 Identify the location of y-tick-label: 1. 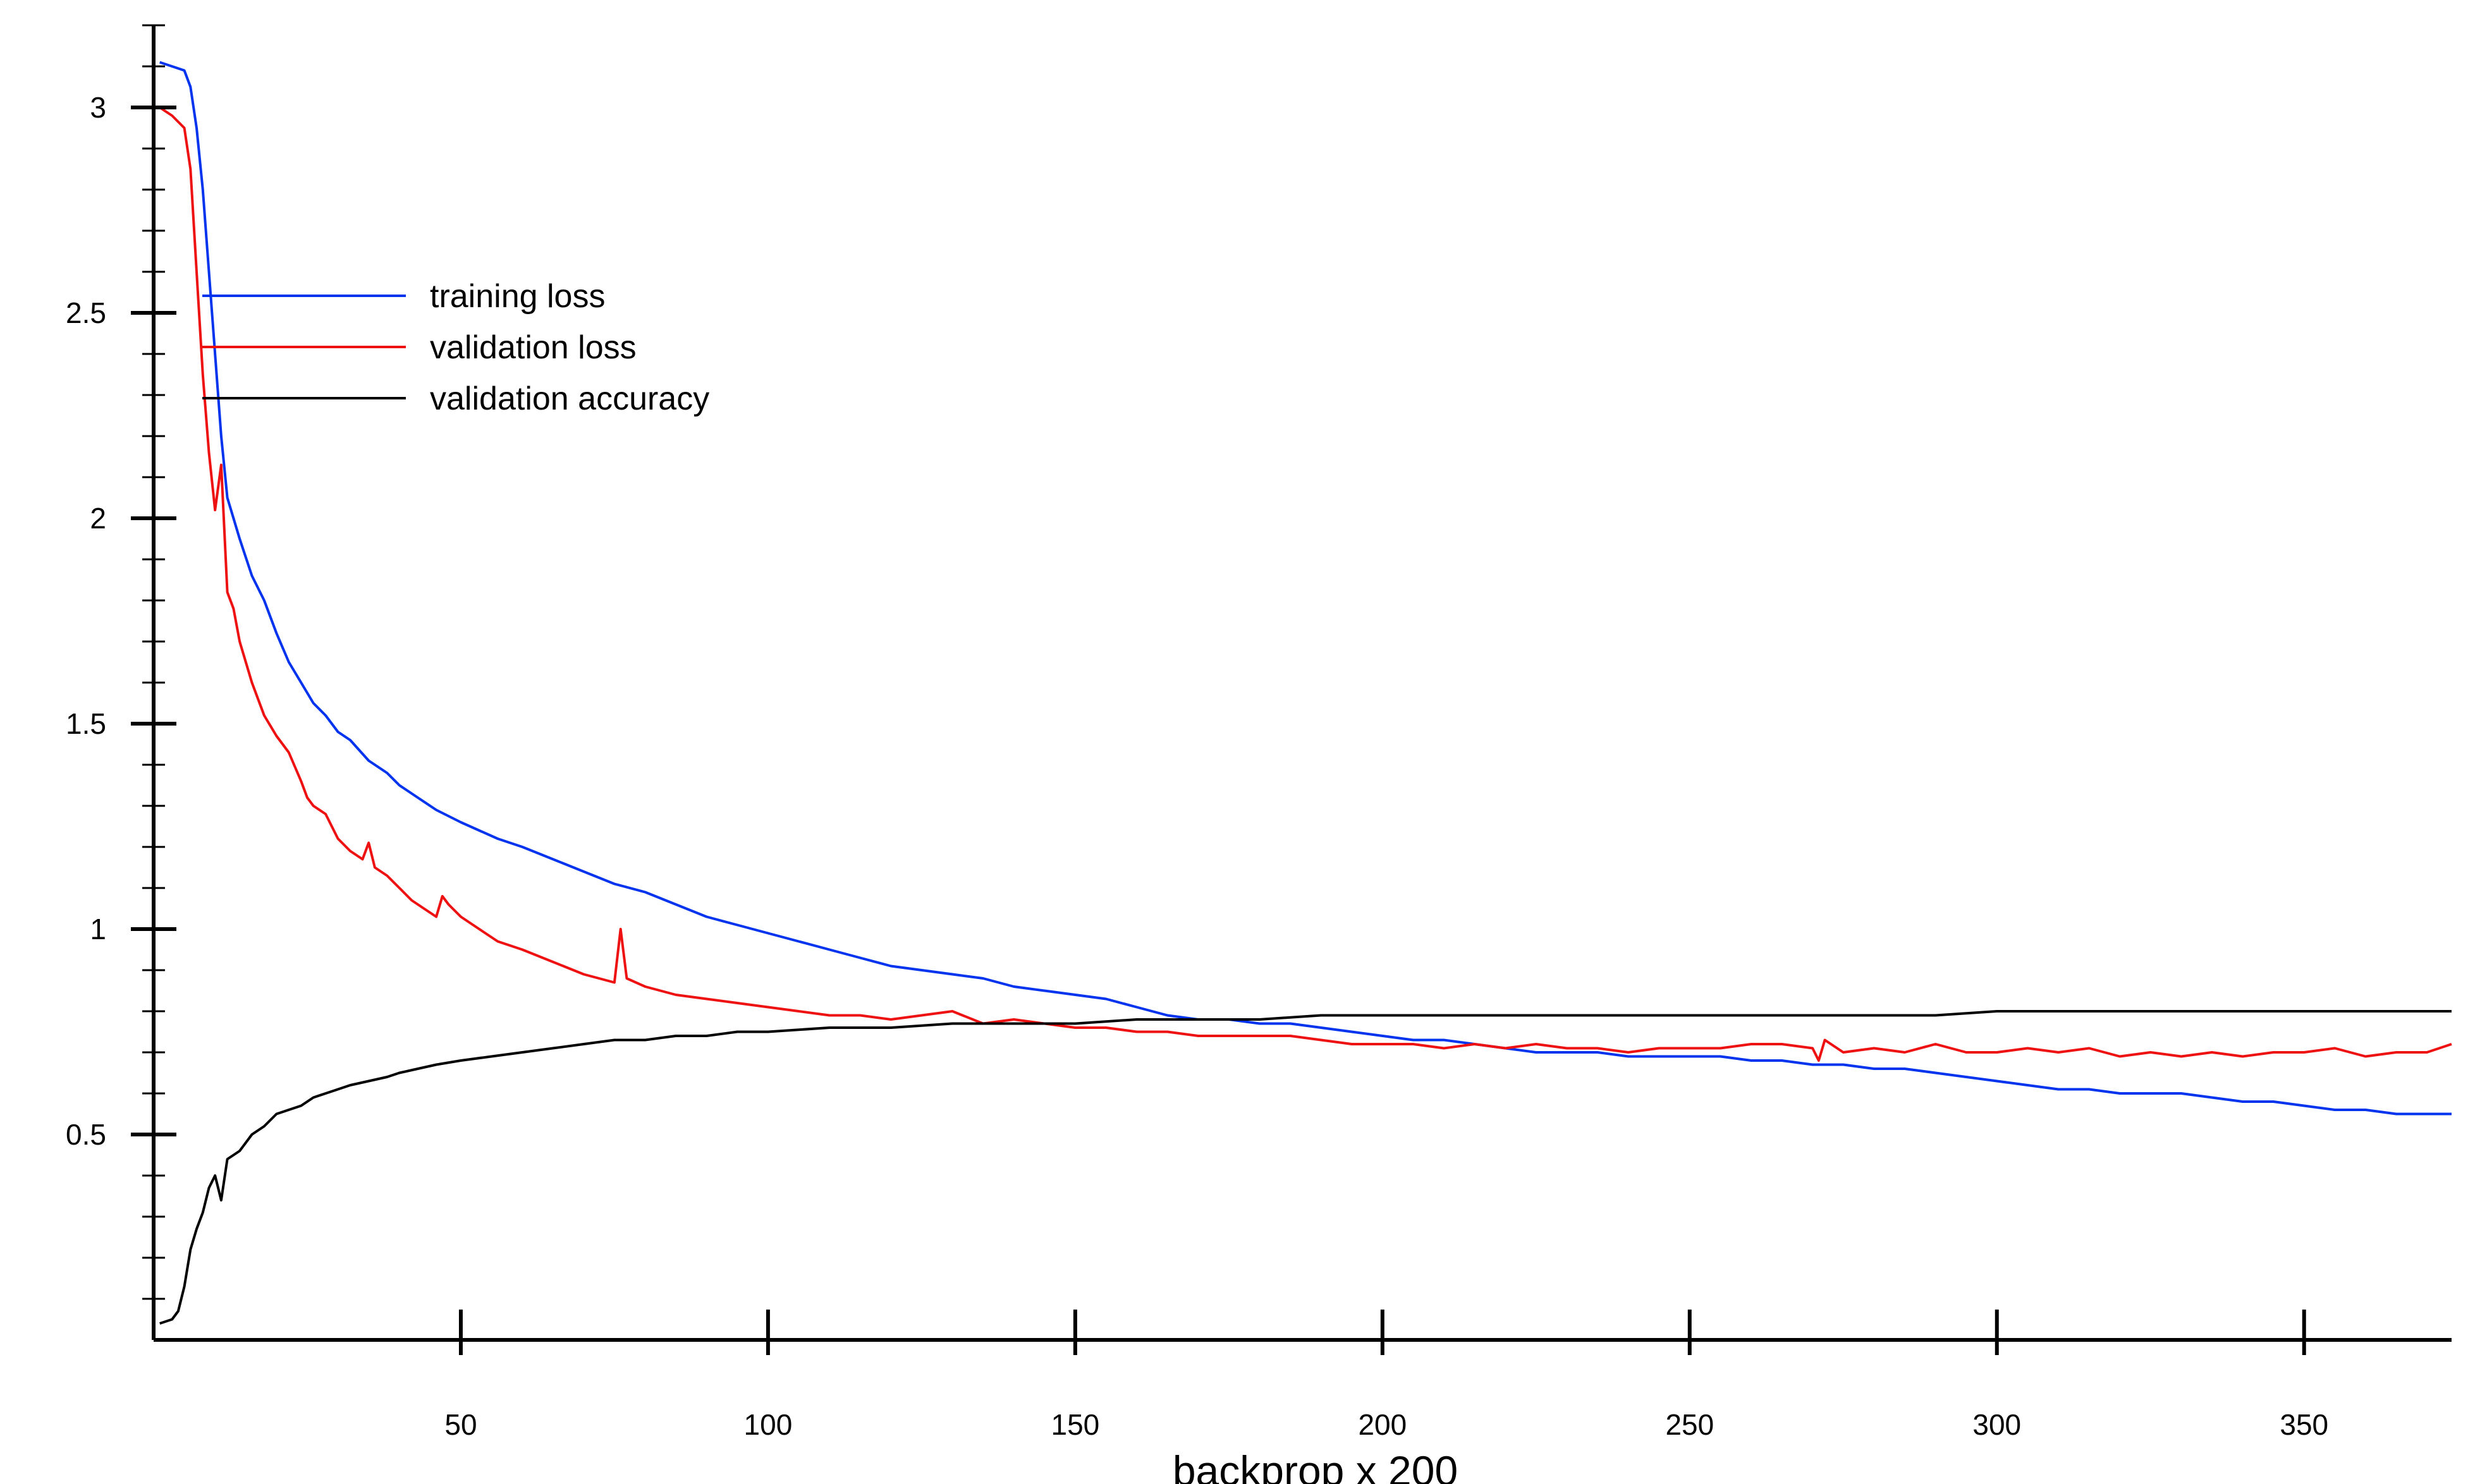
(98, 930).